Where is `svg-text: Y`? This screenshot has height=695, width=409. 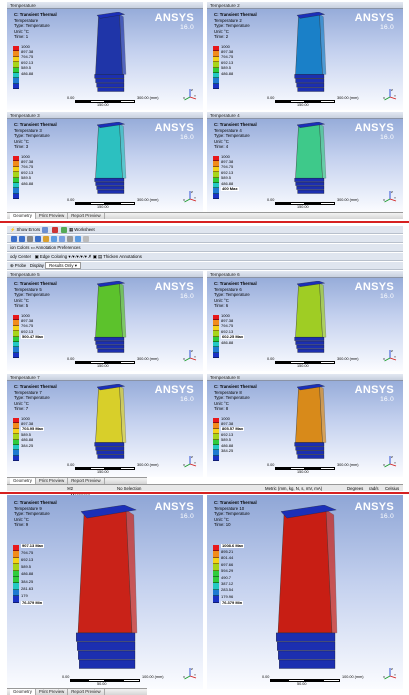
svg-text: Y is located at coordinates (195, 357).